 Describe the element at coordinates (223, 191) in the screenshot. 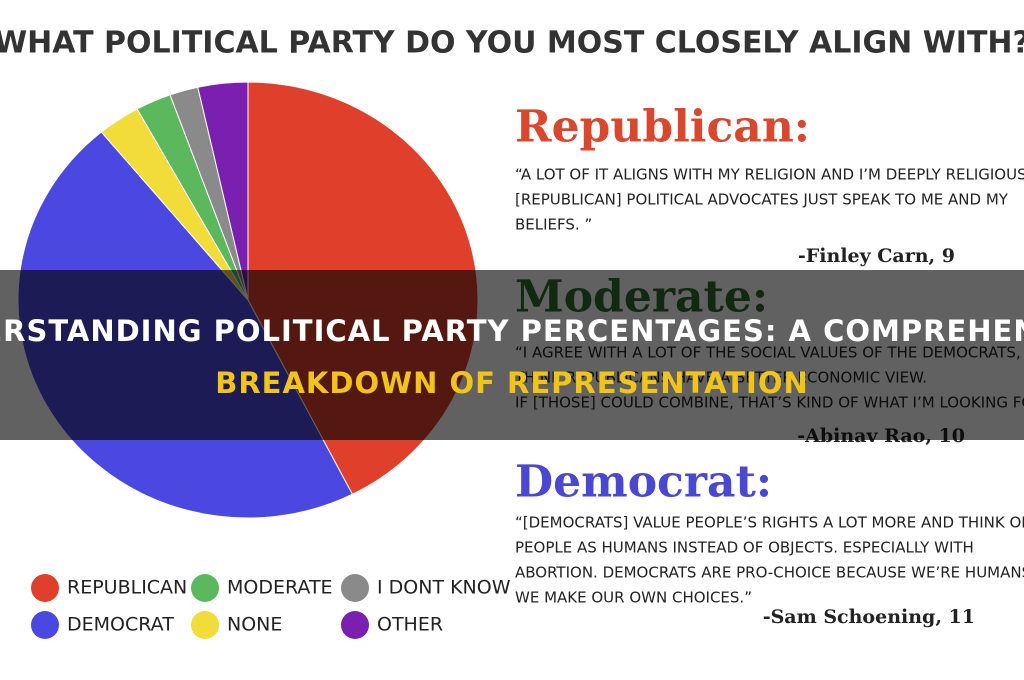

I see `pie-slice` at that location.